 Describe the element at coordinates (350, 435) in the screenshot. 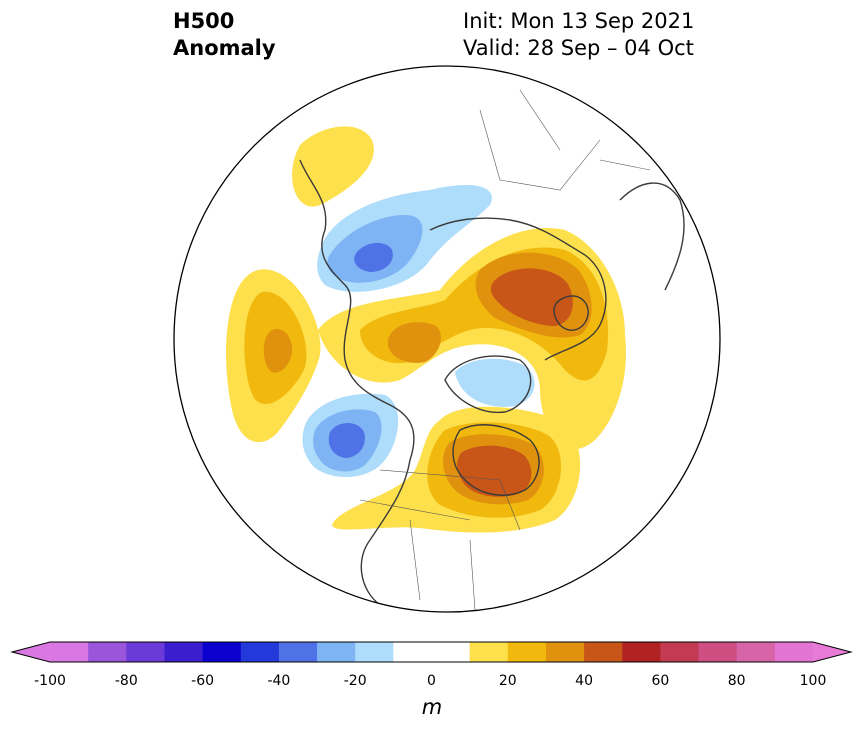

I see `anomaly-alaska-low` at that location.